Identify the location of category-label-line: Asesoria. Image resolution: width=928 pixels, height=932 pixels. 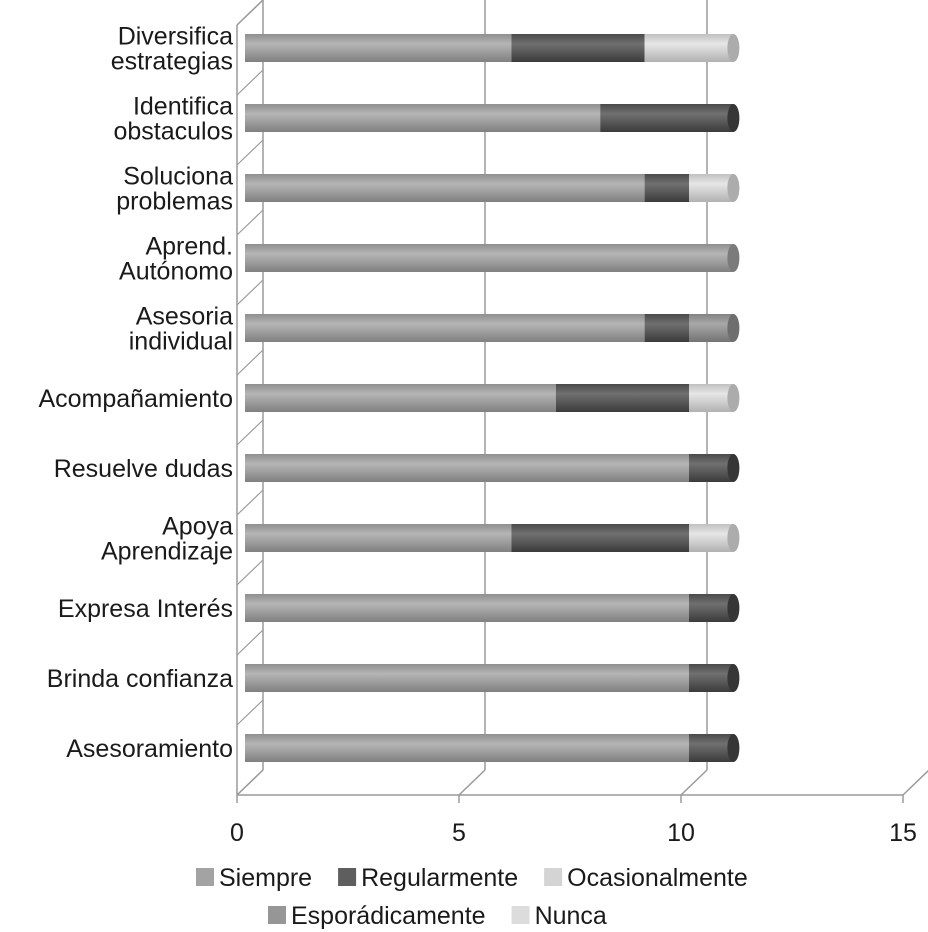
(184, 317).